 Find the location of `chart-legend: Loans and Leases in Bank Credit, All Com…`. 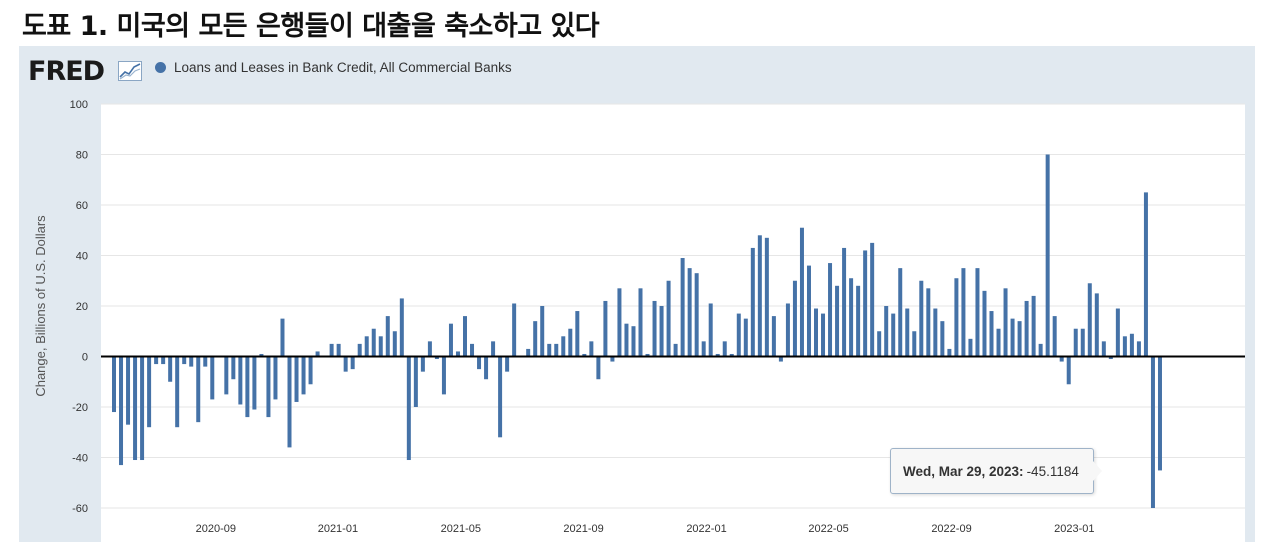

chart-legend: Loans and Leases in Bank Credit, All Com… is located at coordinates (333, 67).